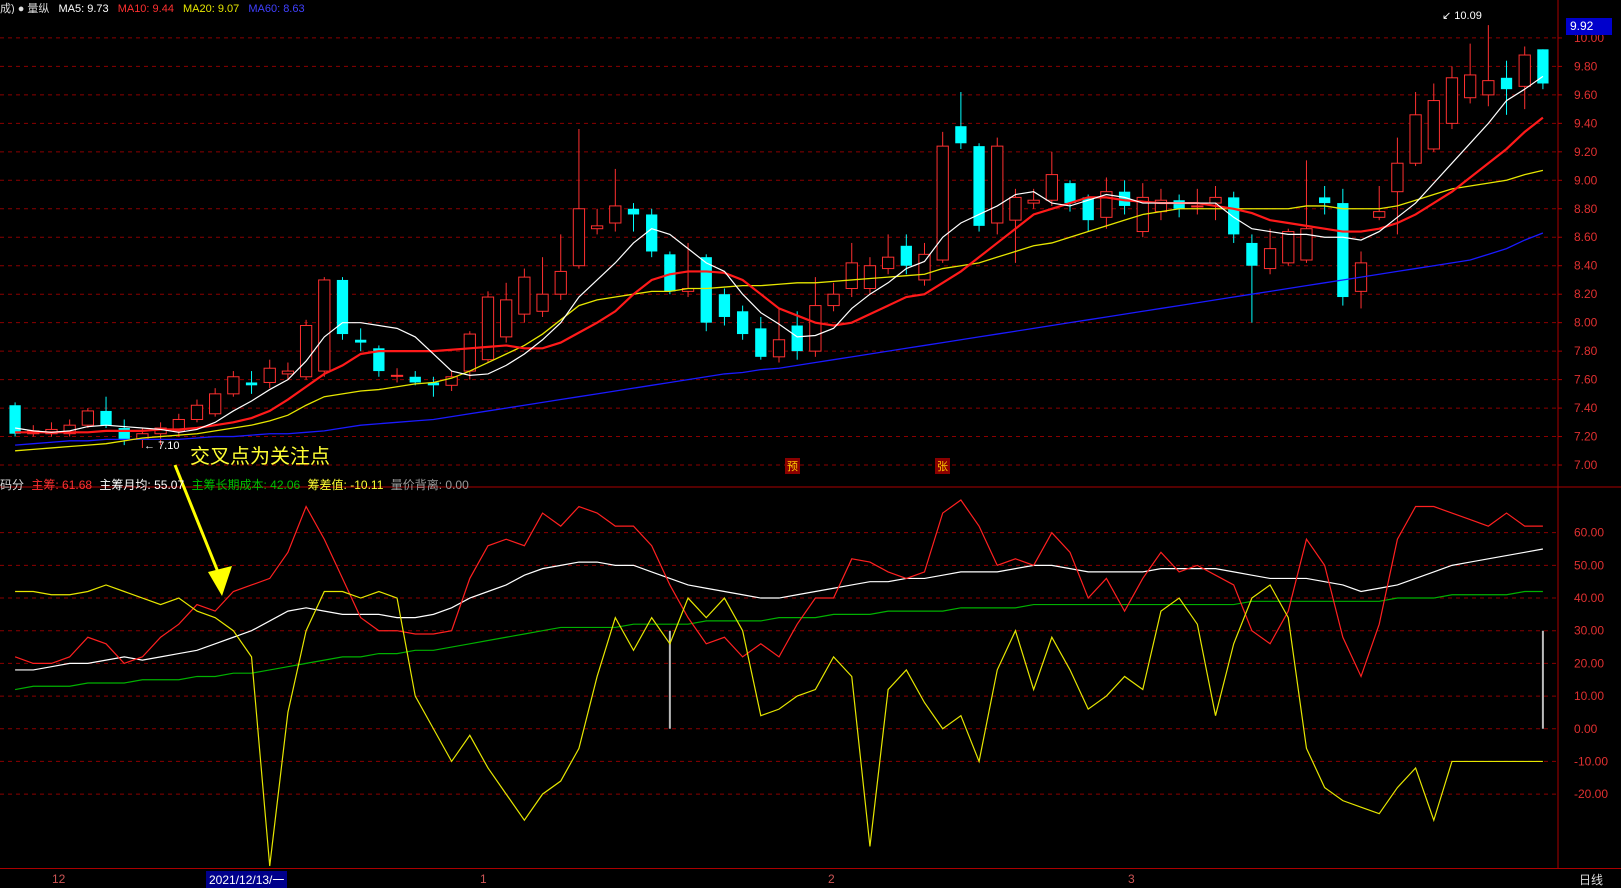 The height and width of the screenshot is (888, 1621). What do you see at coordinates (145, 8) in the screenshot?
I see `ma10-label: MA10: 9.44` at bounding box center [145, 8].